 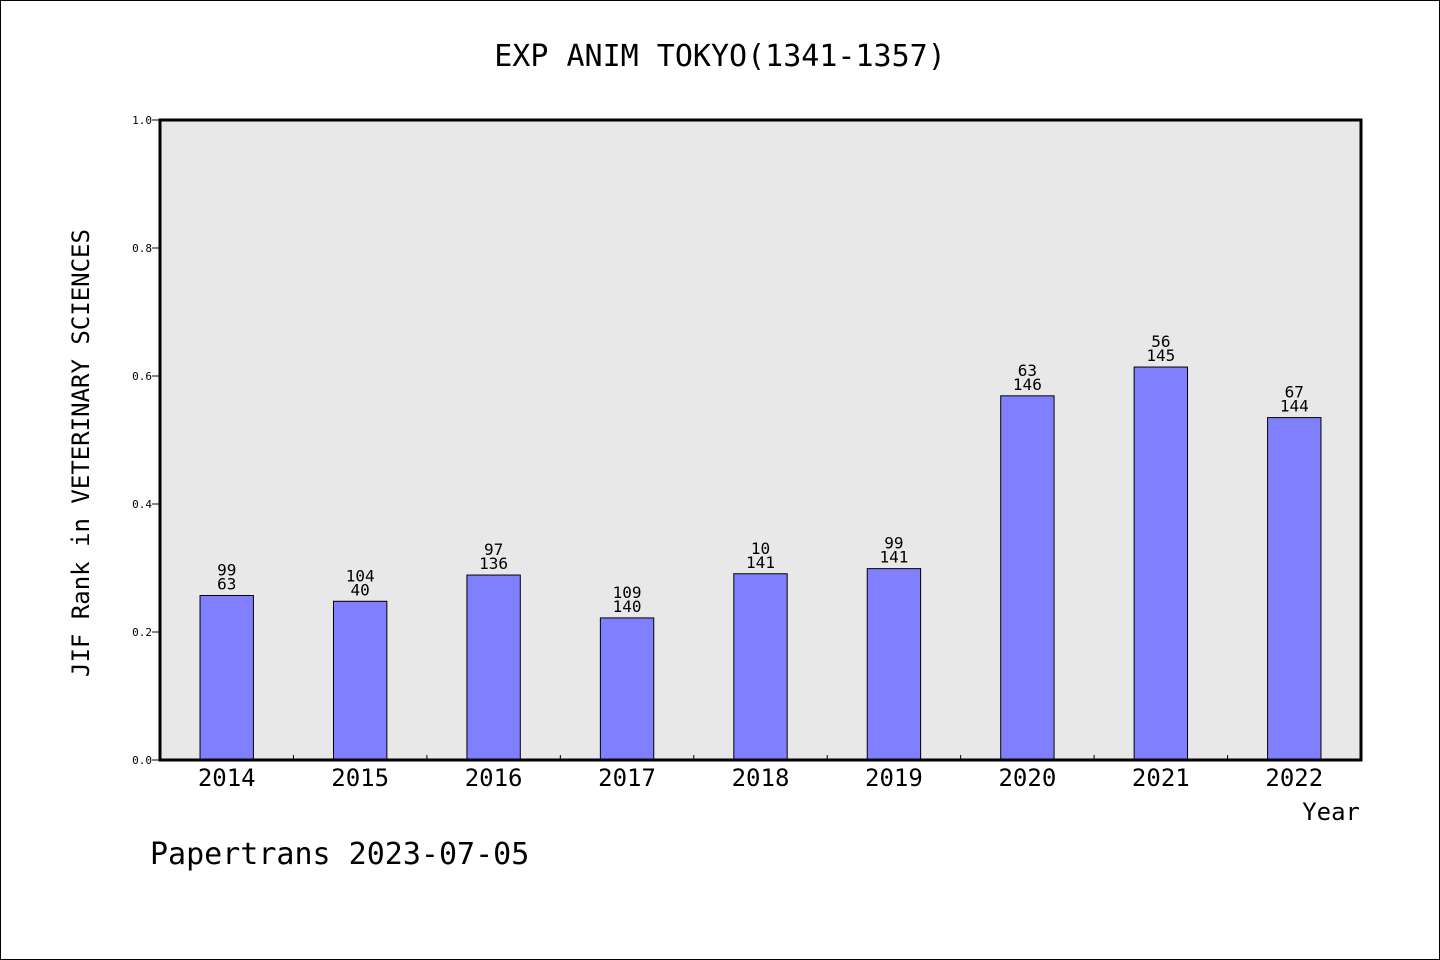 What do you see at coordinates (360, 589) in the screenshot?
I see `bar-label-bottom-2015: 40` at bounding box center [360, 589].